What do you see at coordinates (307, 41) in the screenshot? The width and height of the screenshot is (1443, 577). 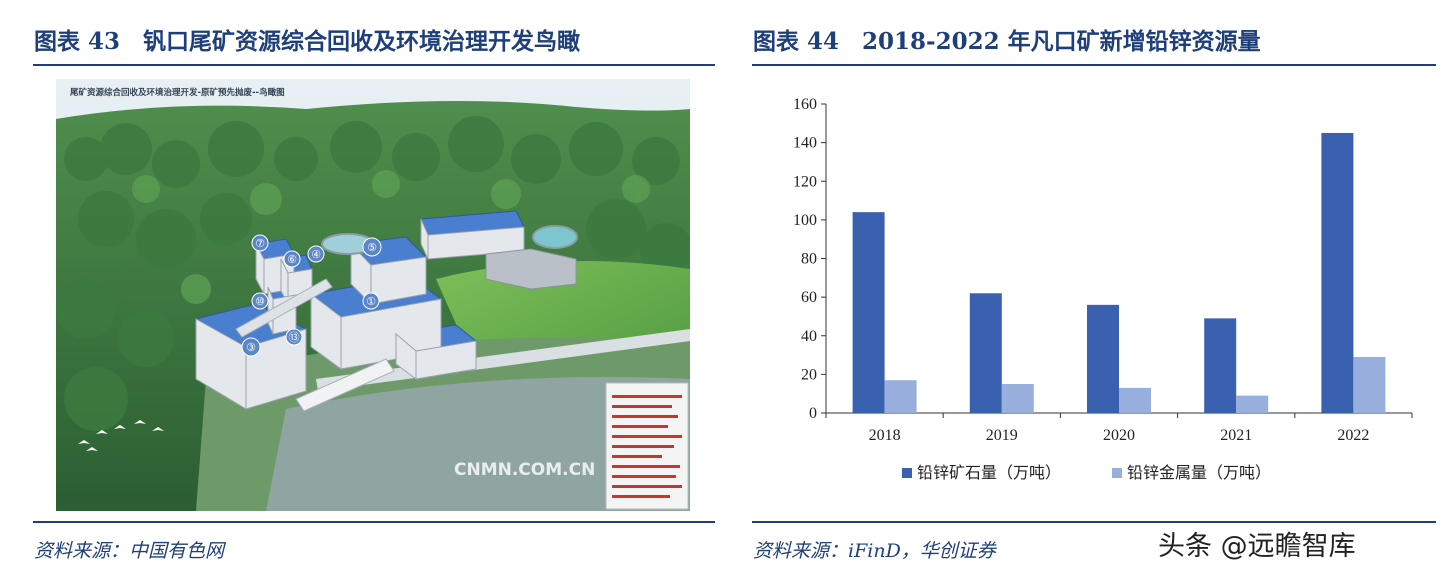 I see `figure-43-title: 图表 43 钒口尾矿资源综合回收及环境治理开发鸟瞰` at bounding box center [307, 41].